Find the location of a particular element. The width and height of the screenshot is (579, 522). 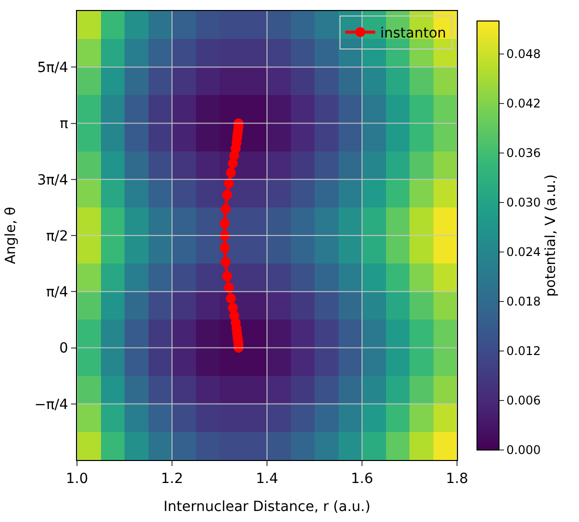

x-tick-label: 1.0 is located at coordinates (77, 478).